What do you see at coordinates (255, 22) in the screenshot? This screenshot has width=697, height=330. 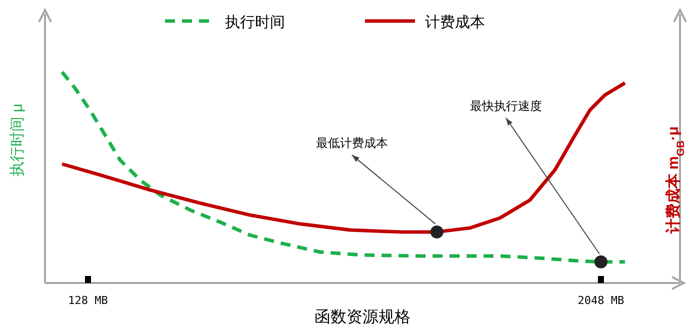 I see `legend-label: 执行时间` at bounding box center [255, 22].